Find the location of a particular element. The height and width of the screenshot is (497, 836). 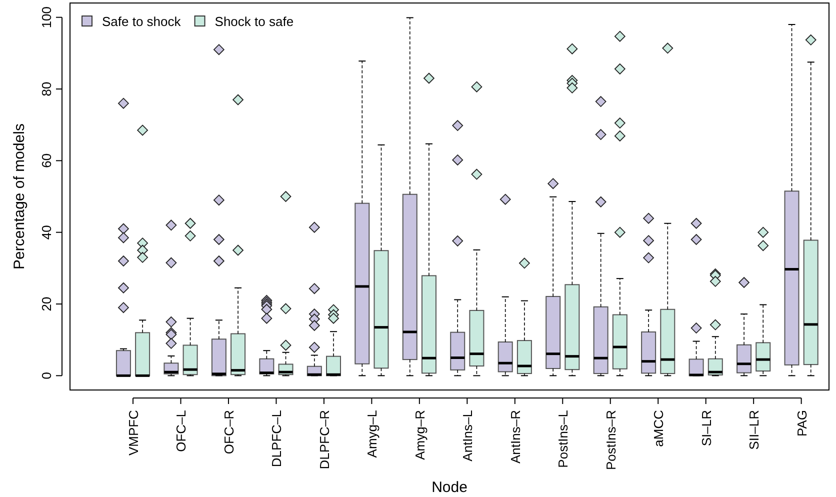

x-tick-label: OFC–R is located at coordinates (228, 432).